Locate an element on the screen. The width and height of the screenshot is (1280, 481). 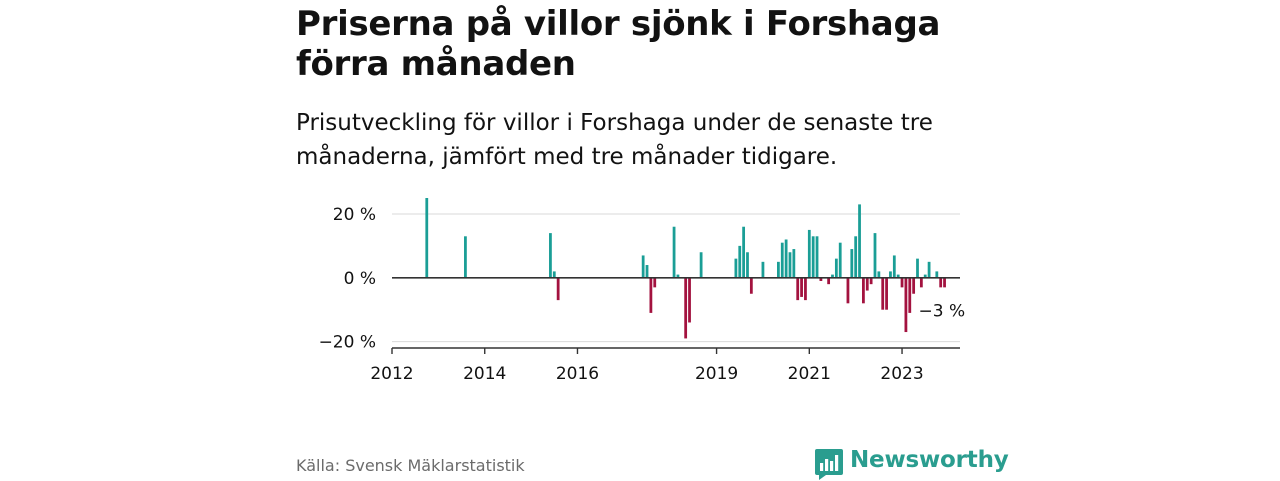
x-tick-label: 2023 is located at coordinates (901, 374).